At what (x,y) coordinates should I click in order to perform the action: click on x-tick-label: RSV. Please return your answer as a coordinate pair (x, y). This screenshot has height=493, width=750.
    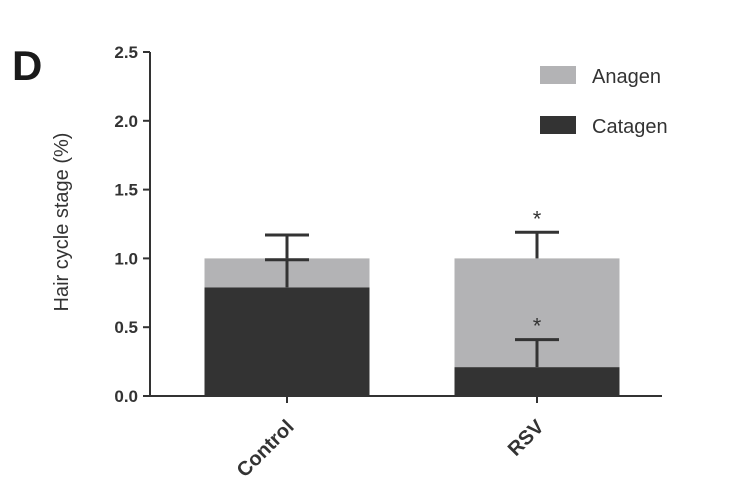
    Looking at the image, I should click on (526, 438).